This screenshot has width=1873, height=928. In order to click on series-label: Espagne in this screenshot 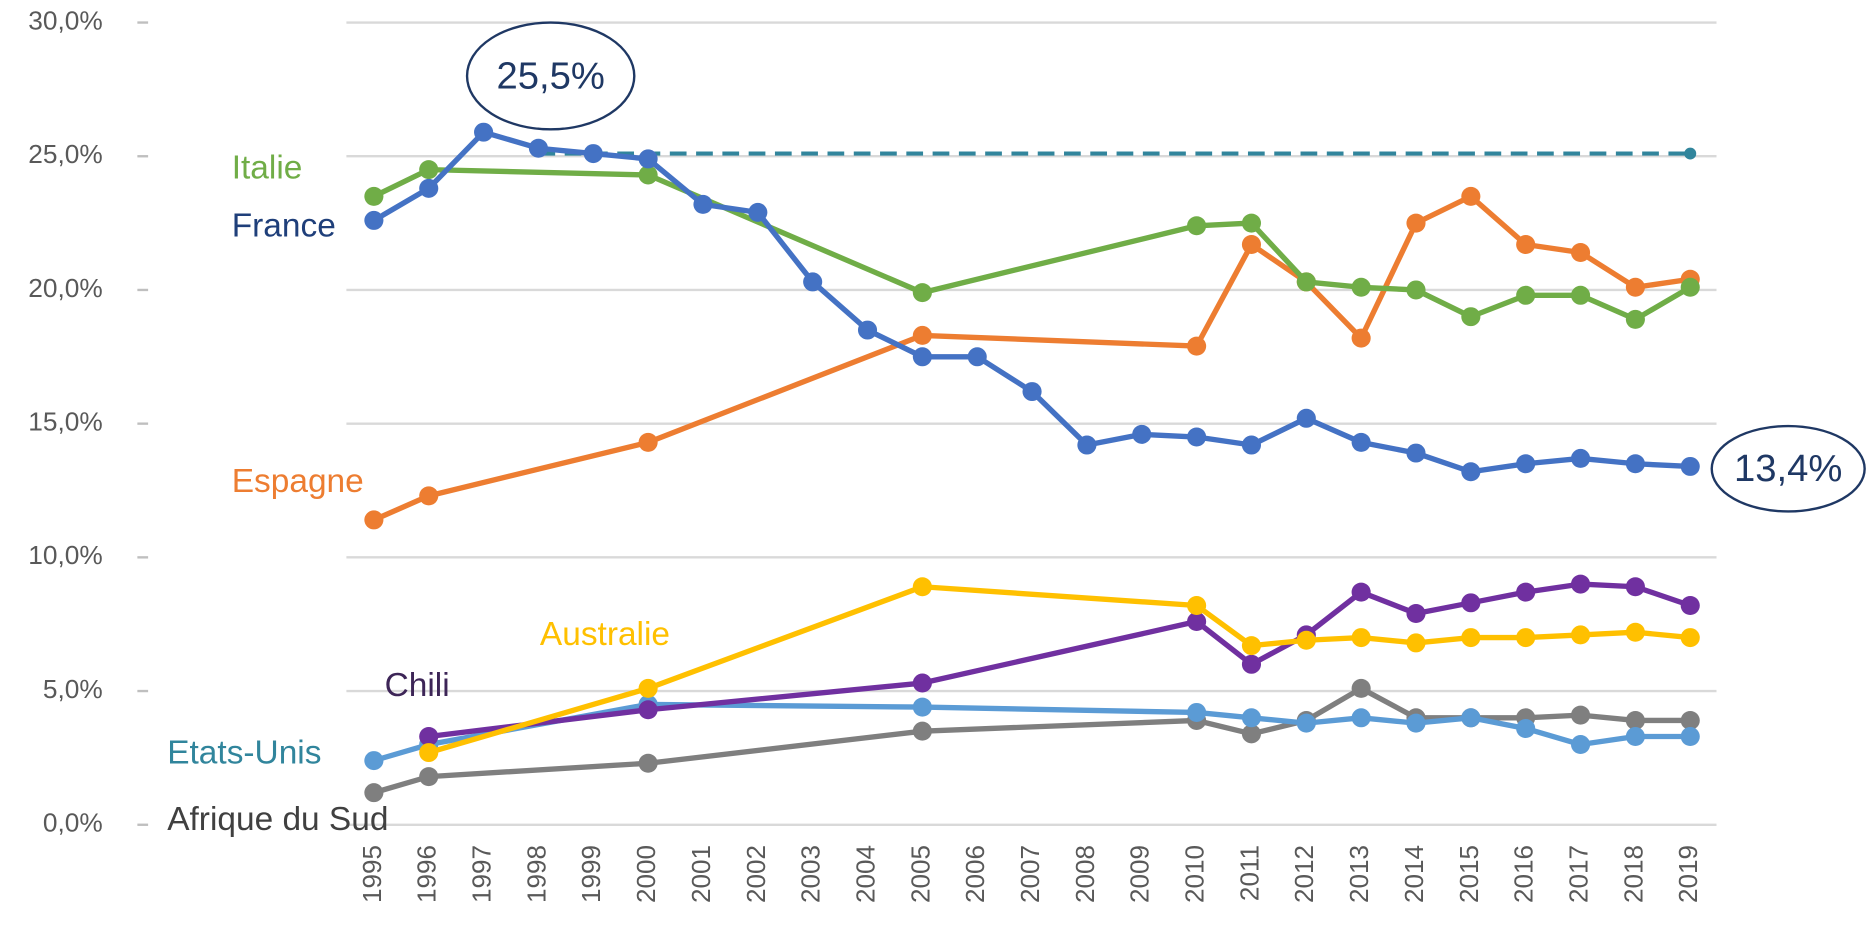, I will do `click(298, 481)`.